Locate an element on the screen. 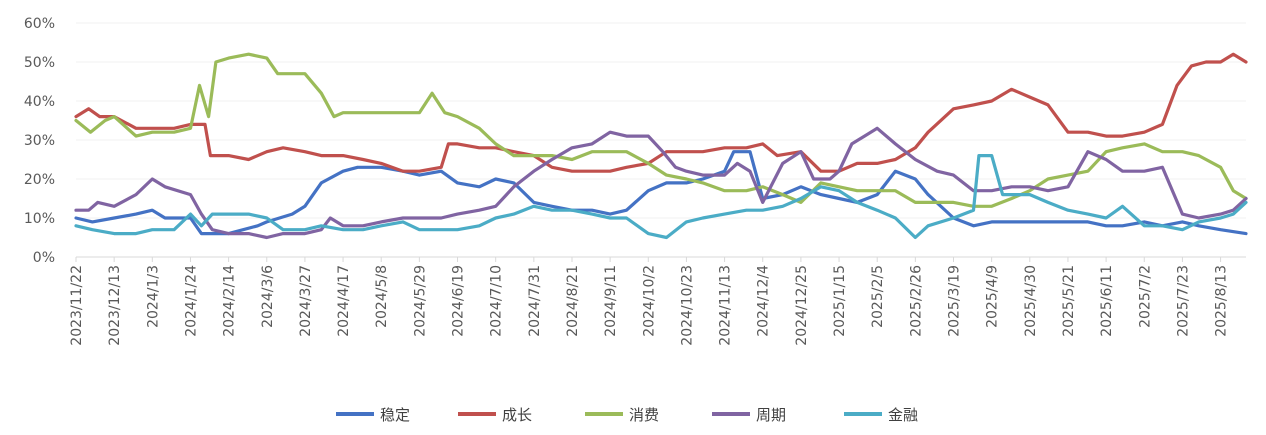 The width and height of the screenshot is (1266, 435). x-tick-label: 2025/2/26 is located at coordinates (916, 301).